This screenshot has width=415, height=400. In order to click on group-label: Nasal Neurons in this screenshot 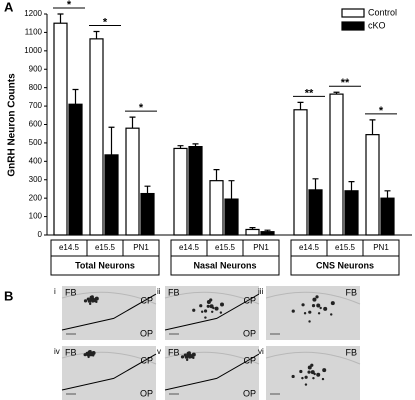, I will do `click(224, 265)`.